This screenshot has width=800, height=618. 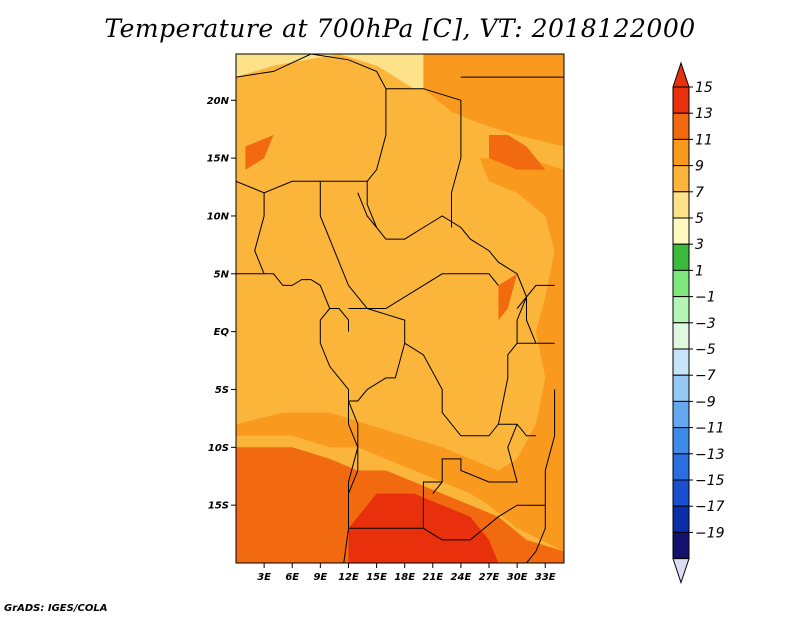 What do you see at coordinates (705, 350) in the screenshot?
I see `colorbar-label: −5` at bounding box center [705, 350].